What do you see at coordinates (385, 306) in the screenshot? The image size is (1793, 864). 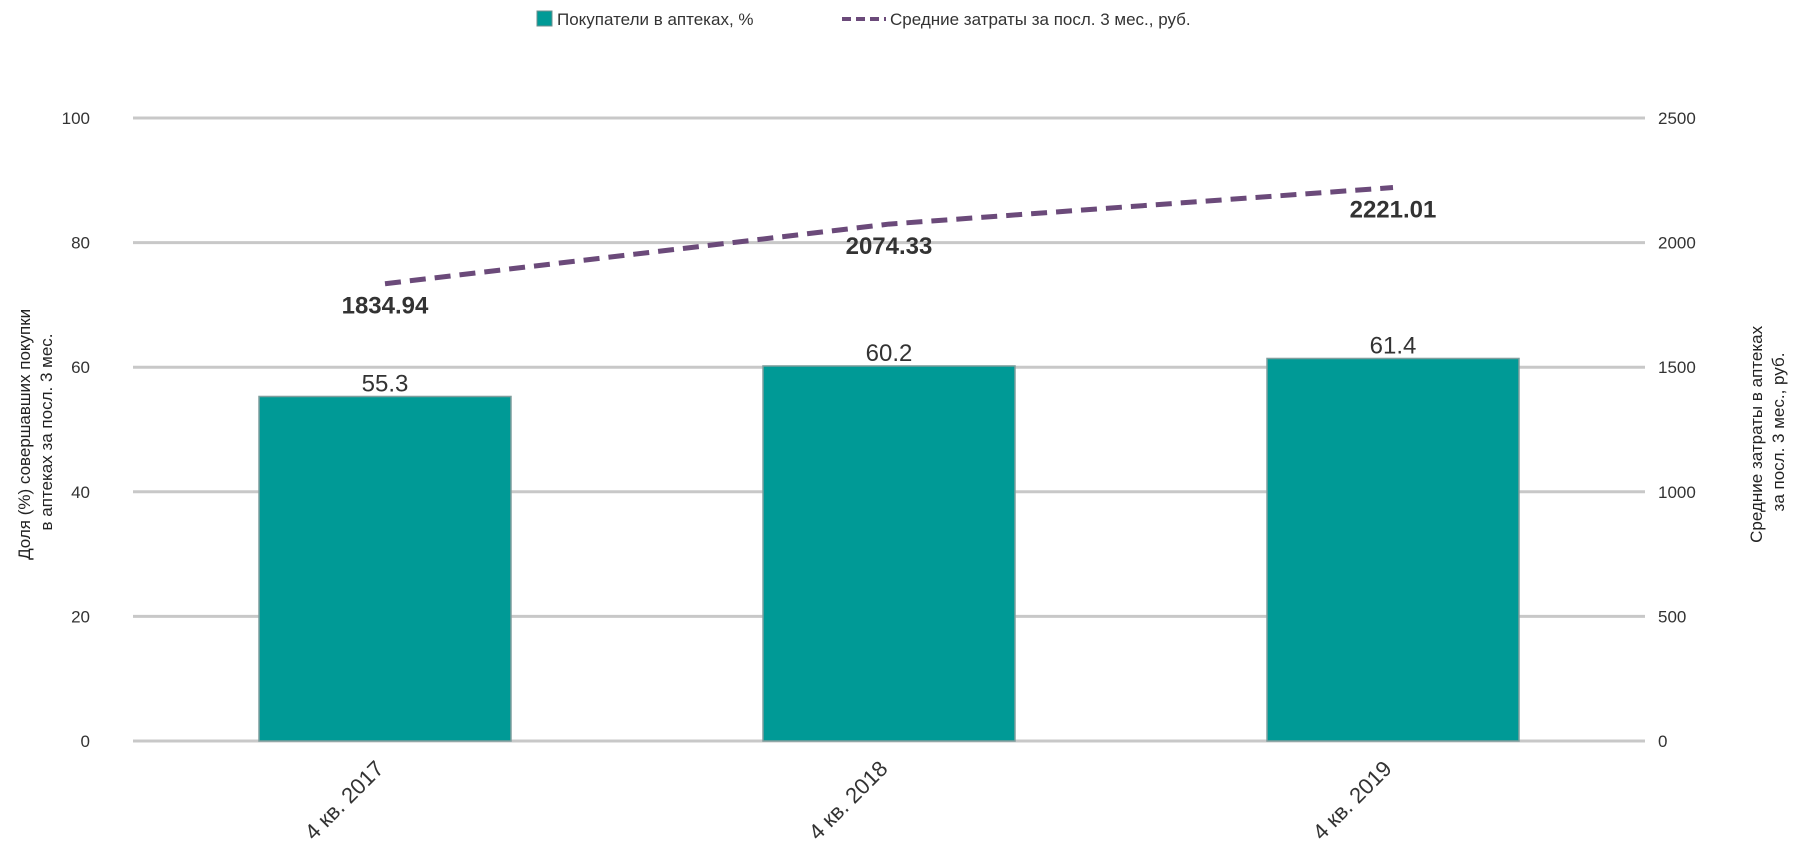 I see `line-data-label: 1834.94` at bounding box center [385, 306].